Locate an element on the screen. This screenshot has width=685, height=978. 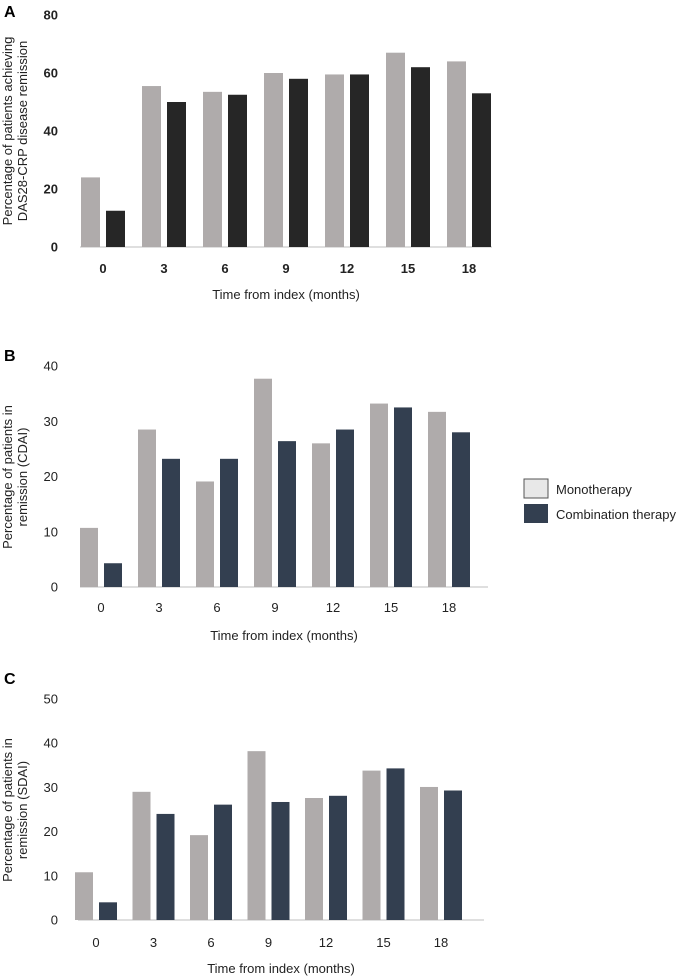
y-axis-title-line: DAS28-CRP disease remission is located at coordinates (22, 131).